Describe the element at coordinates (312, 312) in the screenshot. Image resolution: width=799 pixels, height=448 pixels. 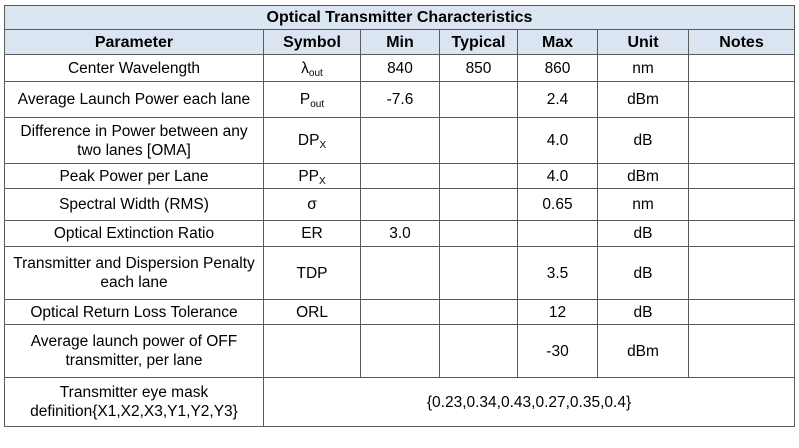
I see `cell-symbol: ORL` at that location.